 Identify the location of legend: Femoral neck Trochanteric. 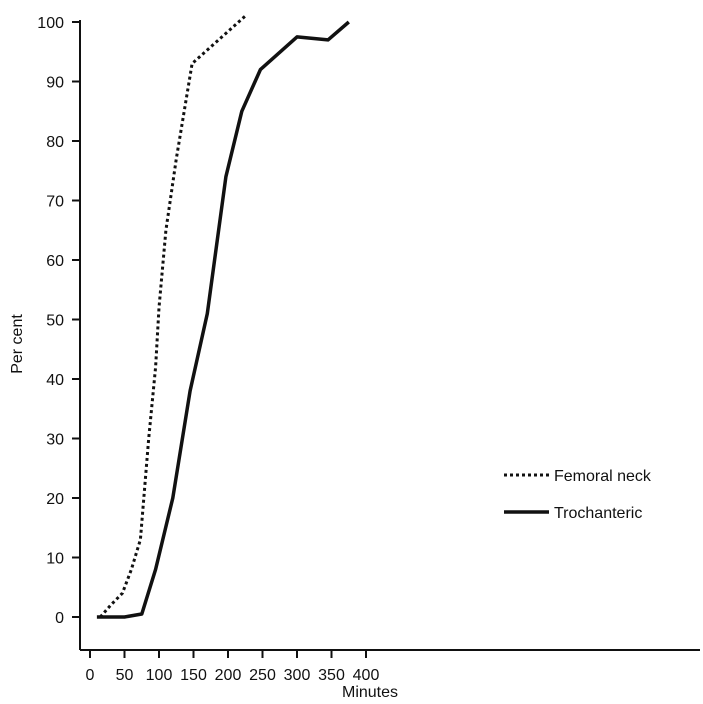
(578, 495).